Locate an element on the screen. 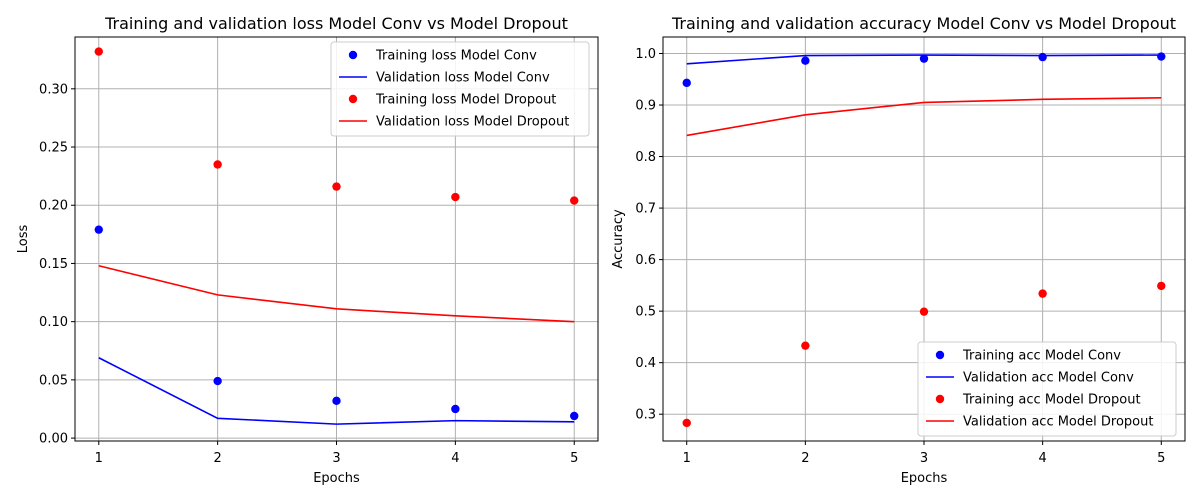 This screenshot has height=500, width=1200. legend-entry: Training acc Model Dropout is located at coordinates (1051, 400).